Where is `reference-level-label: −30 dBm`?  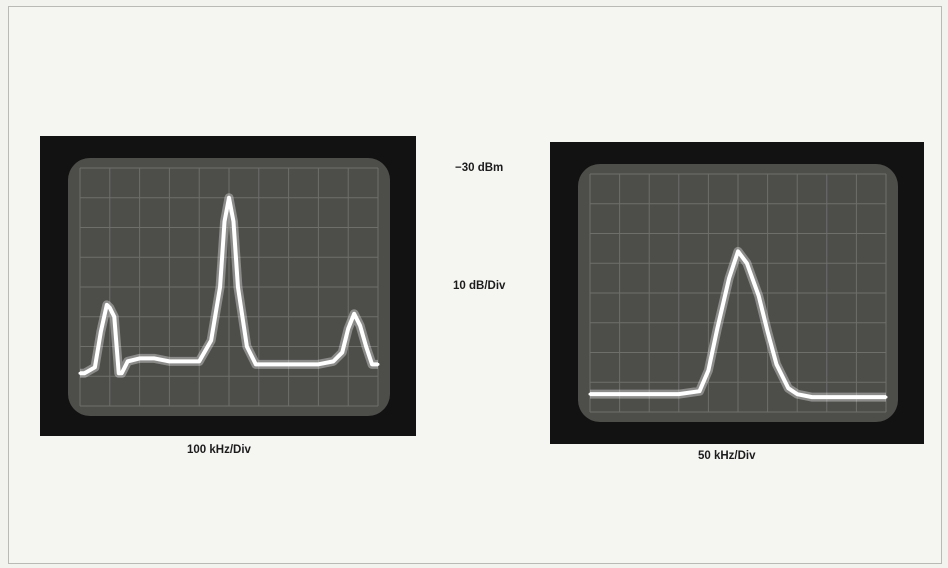 reference-level-label: −30 dBm is located at coordinates (479, 168).